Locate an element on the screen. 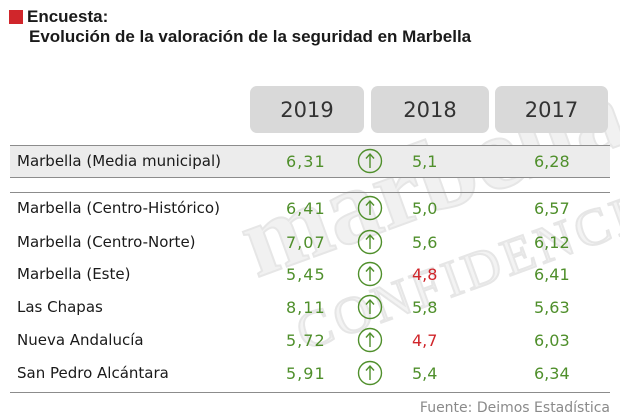 Image resolution: width=620 pixels, height=420 pixels. row-label: Las Chapas is located at coordinates (60, 307).